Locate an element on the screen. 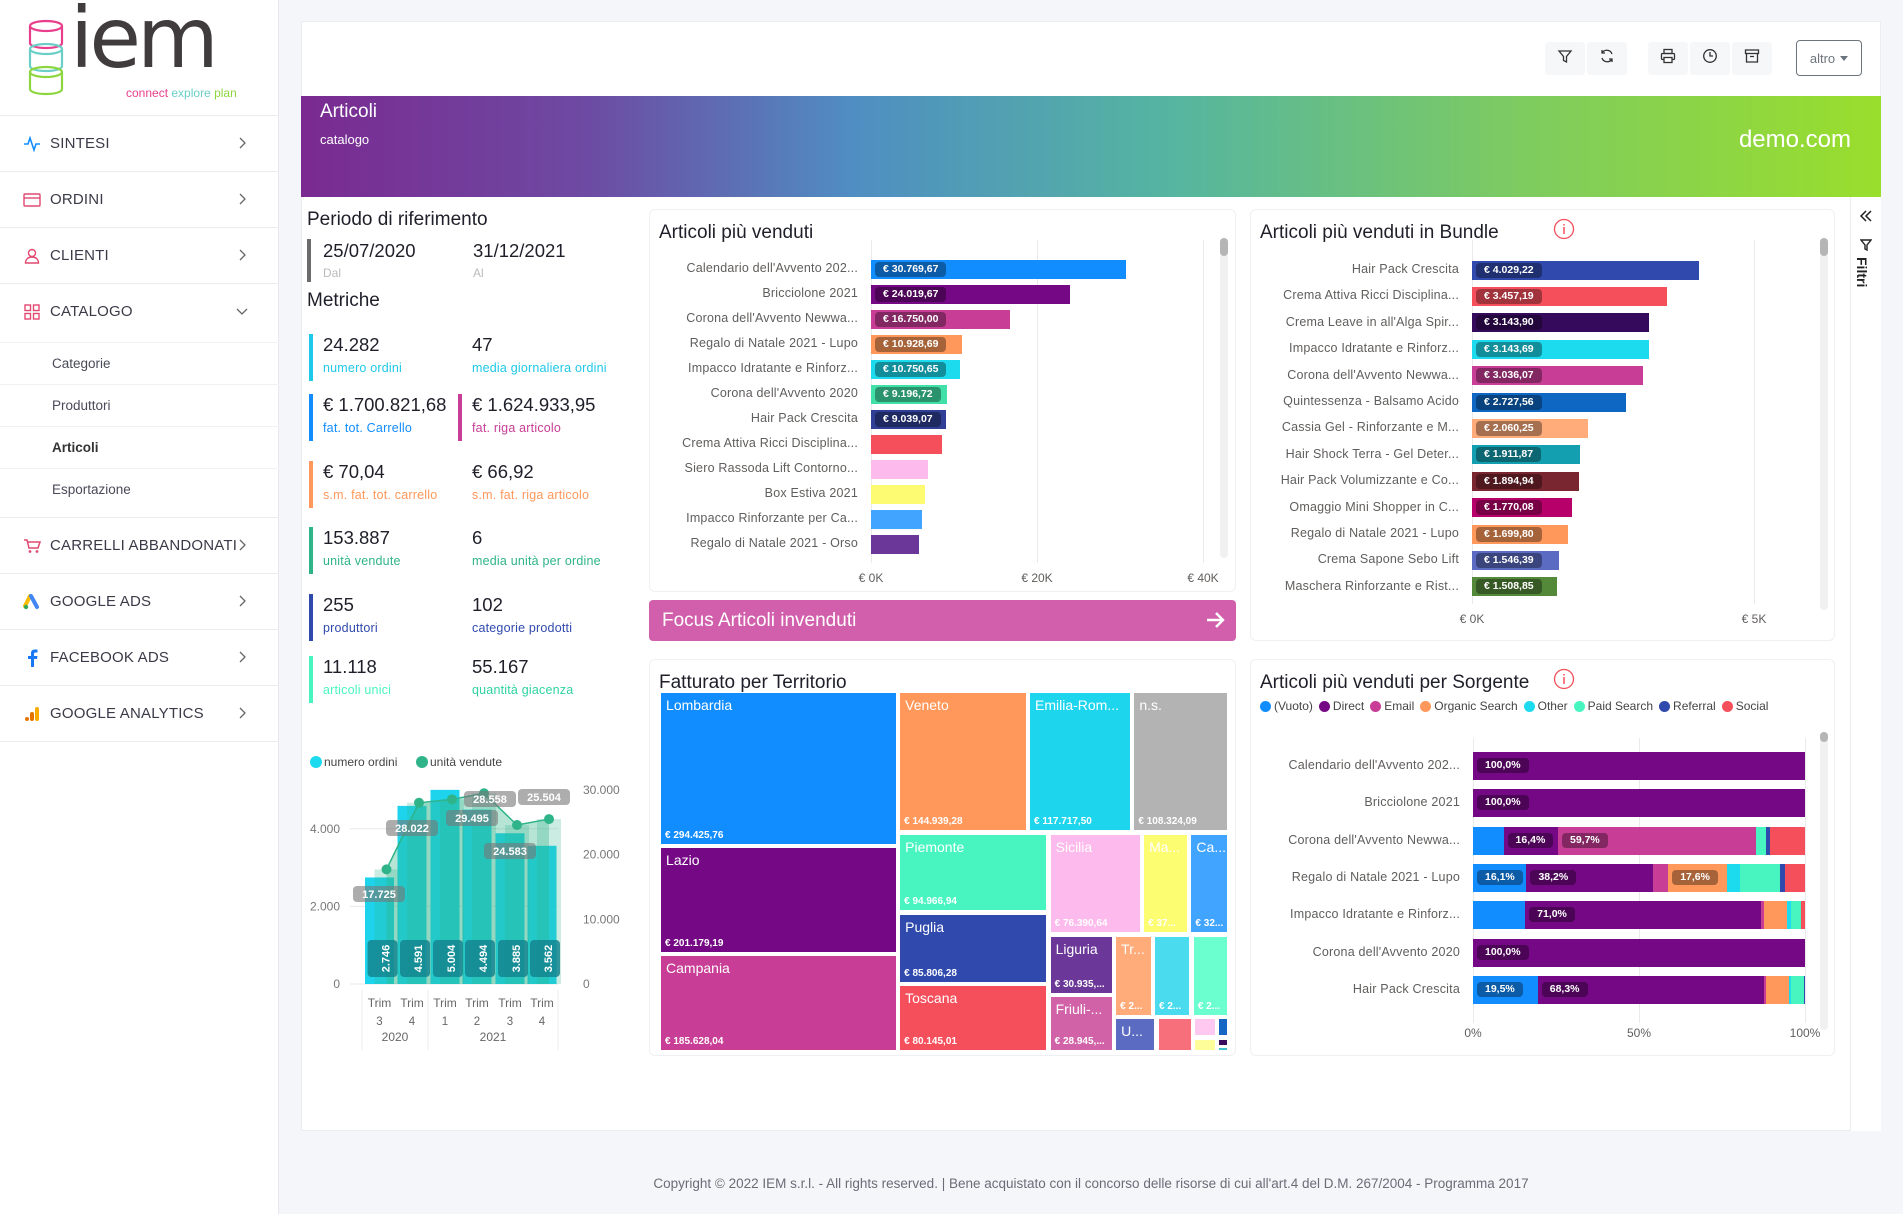 Image resolution: width=1903 pixels, height=1214 pixels. bar: € 1.699,80 is located at coordinates (1520, 534).